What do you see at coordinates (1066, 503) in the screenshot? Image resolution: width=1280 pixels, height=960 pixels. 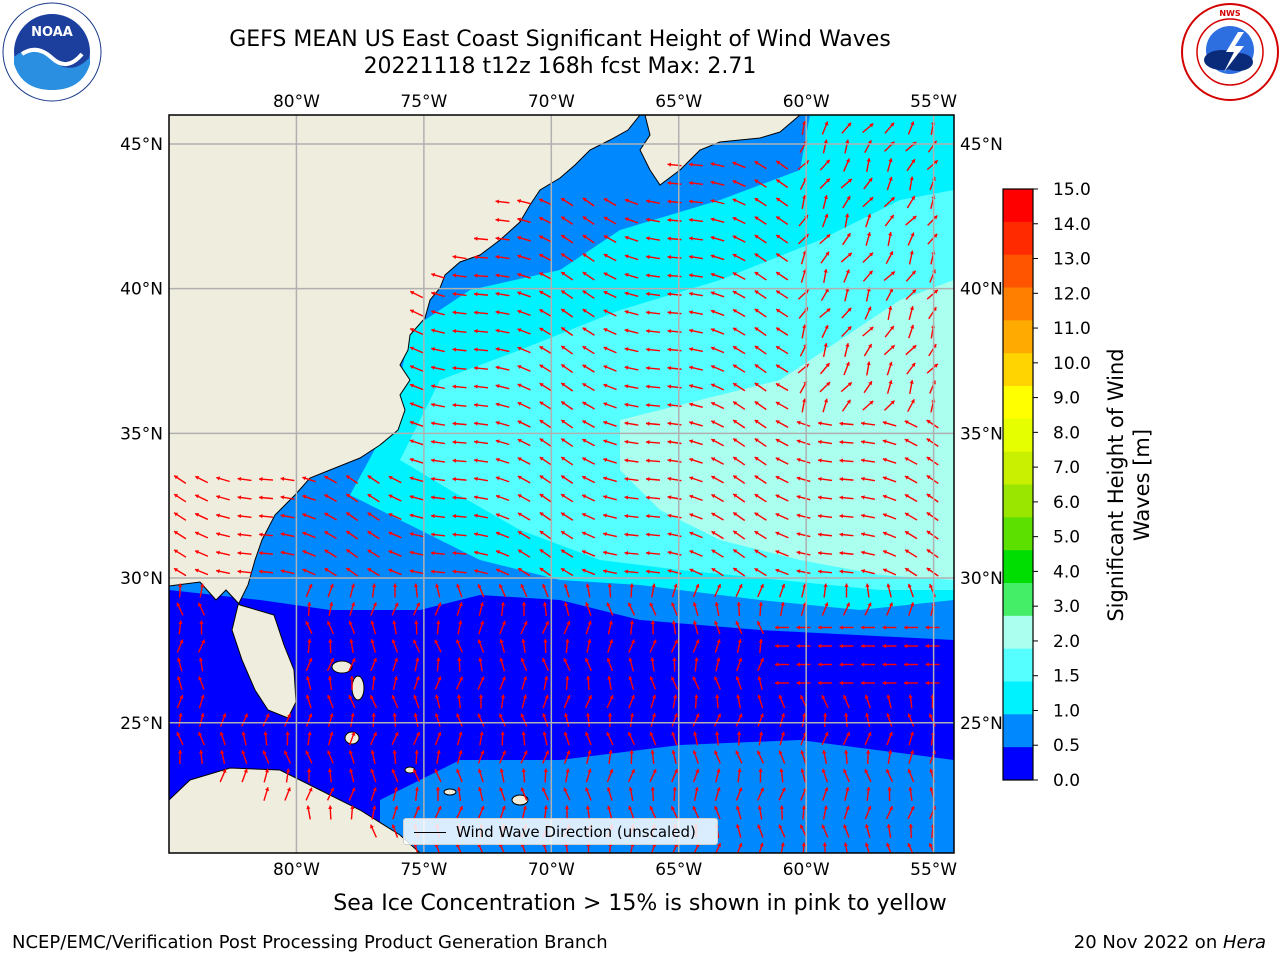 I see `colorbar-tick-label: 6.0` at bounding box center [1066, 503].